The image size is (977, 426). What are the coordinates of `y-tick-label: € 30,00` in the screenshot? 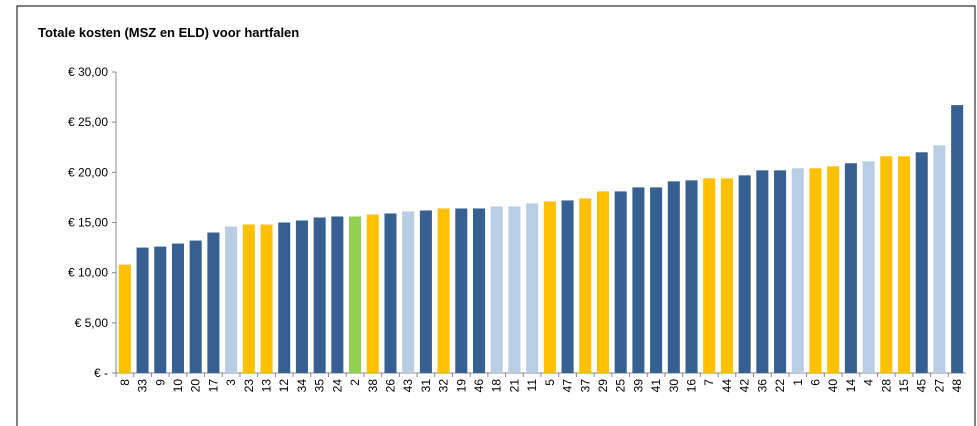 It's located at (88, 72).